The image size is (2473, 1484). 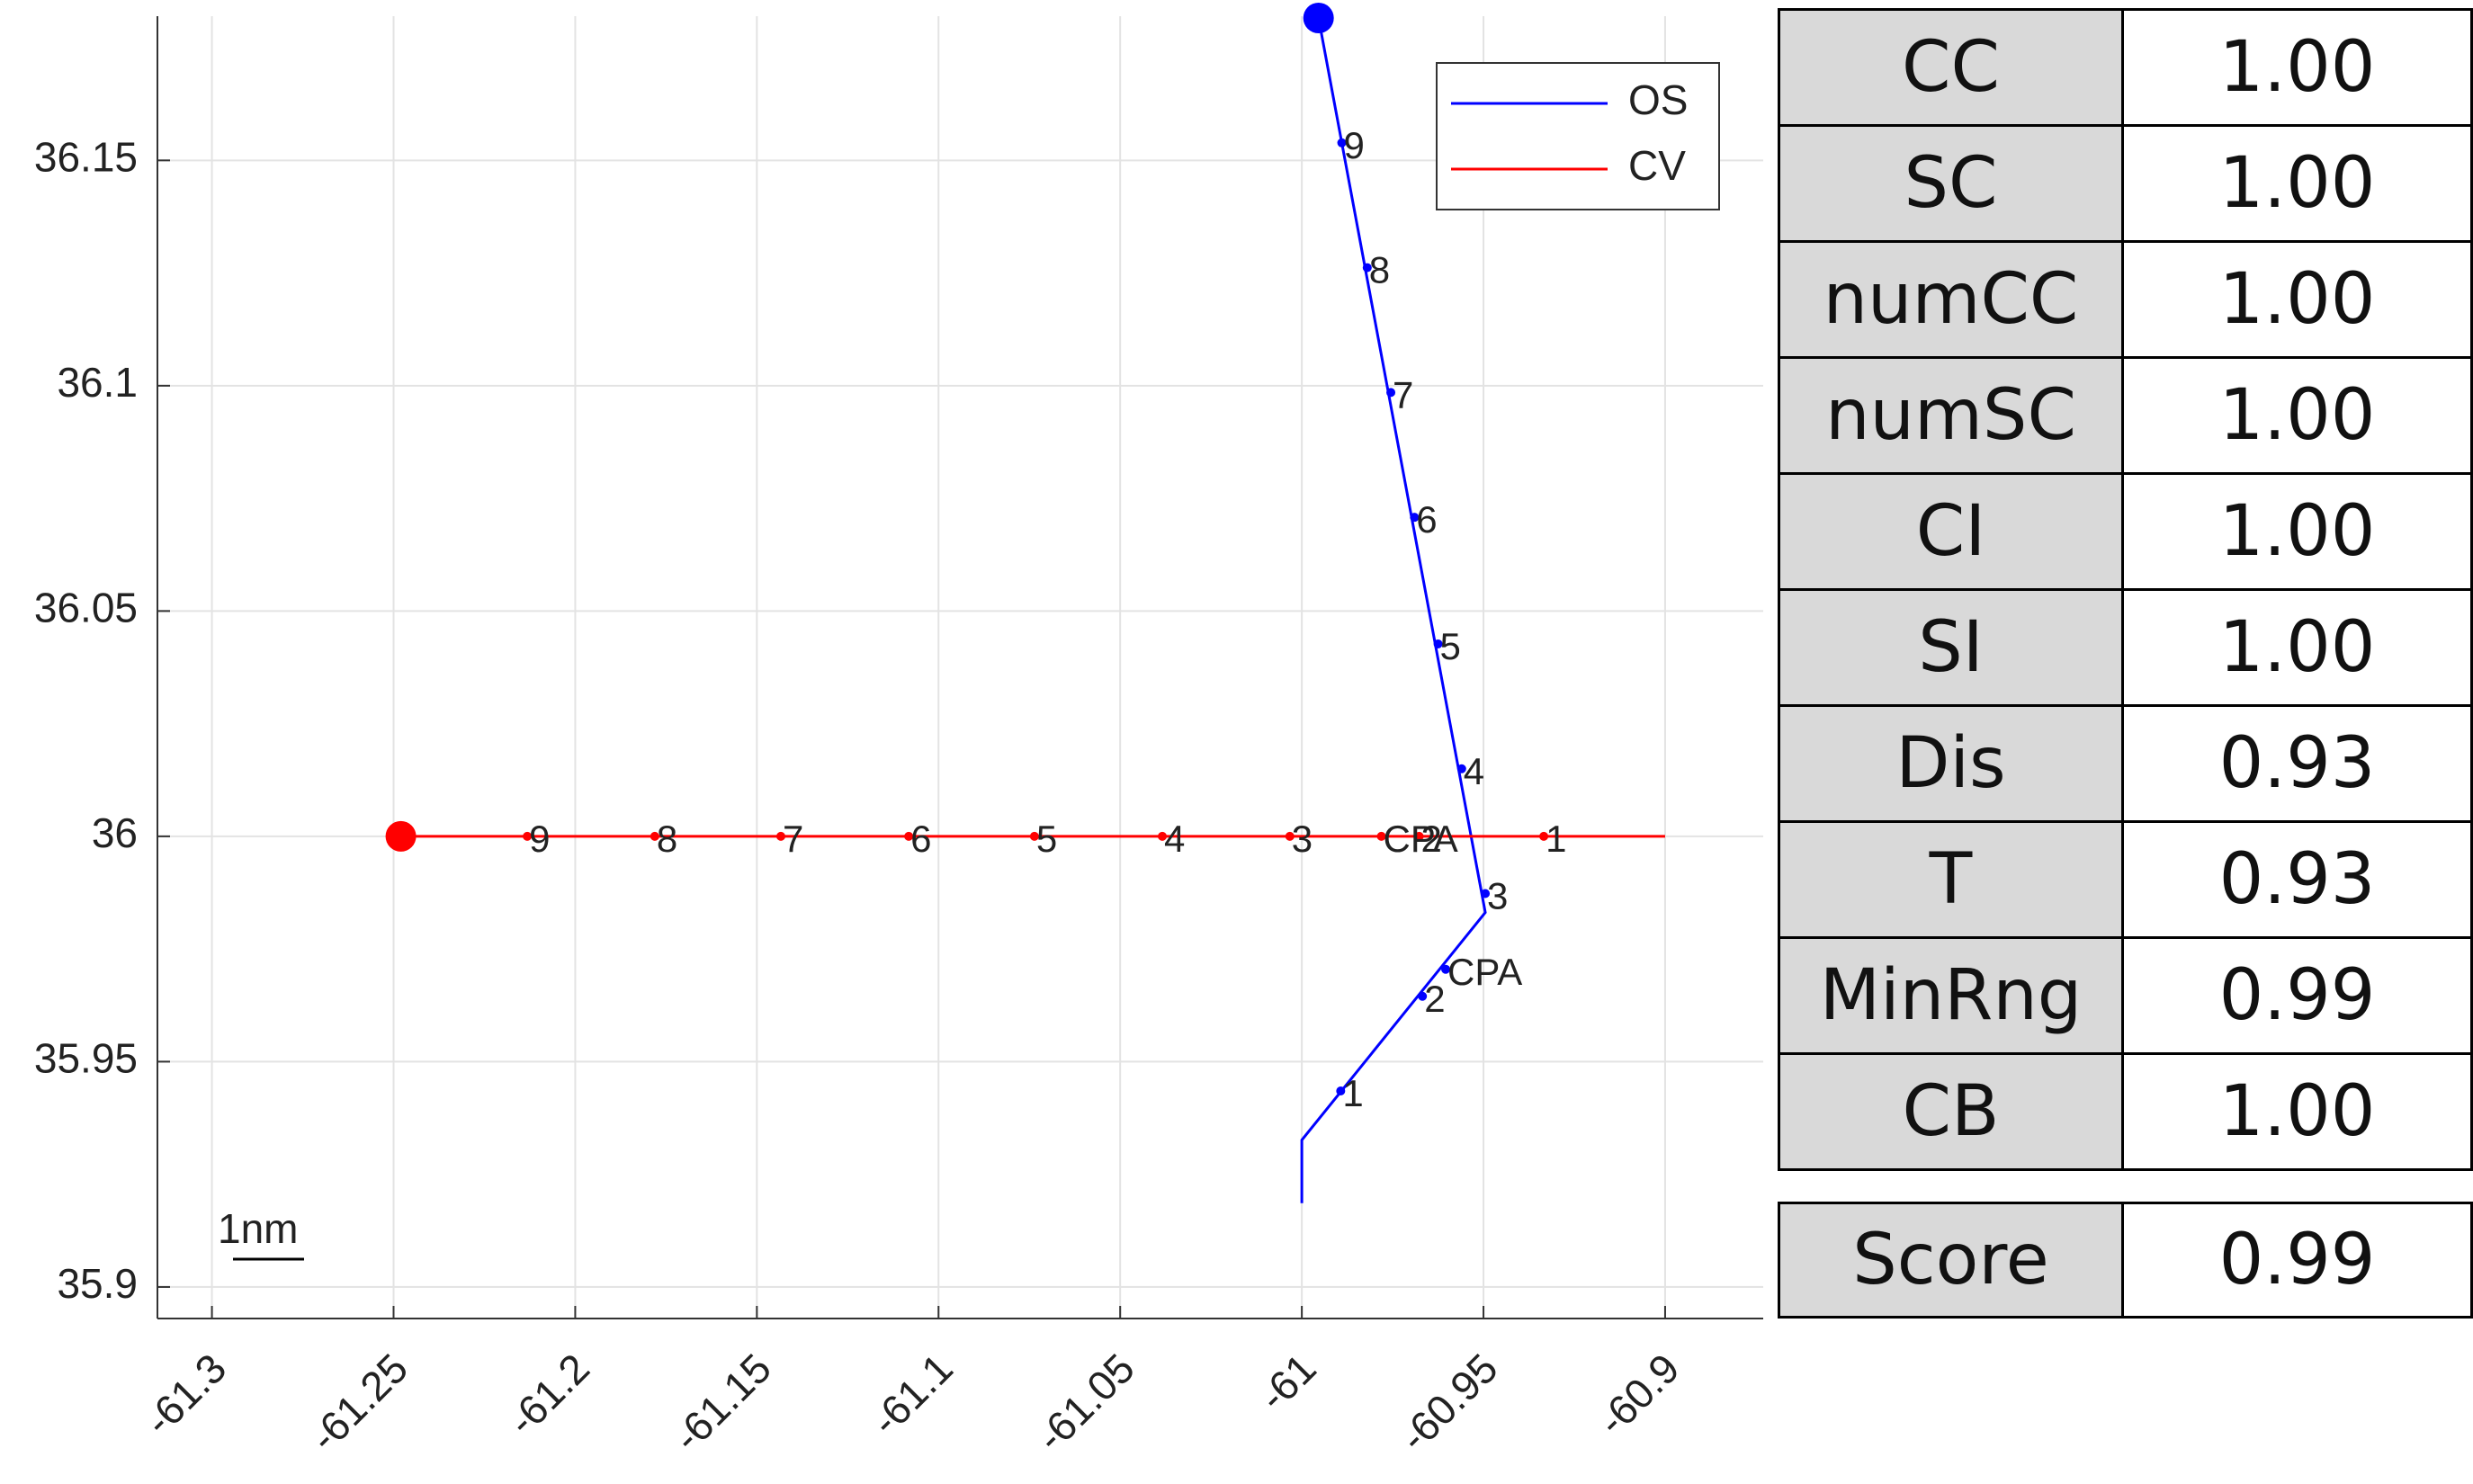 I want to click on metric-name: CI, so click(x=1951, y=531).